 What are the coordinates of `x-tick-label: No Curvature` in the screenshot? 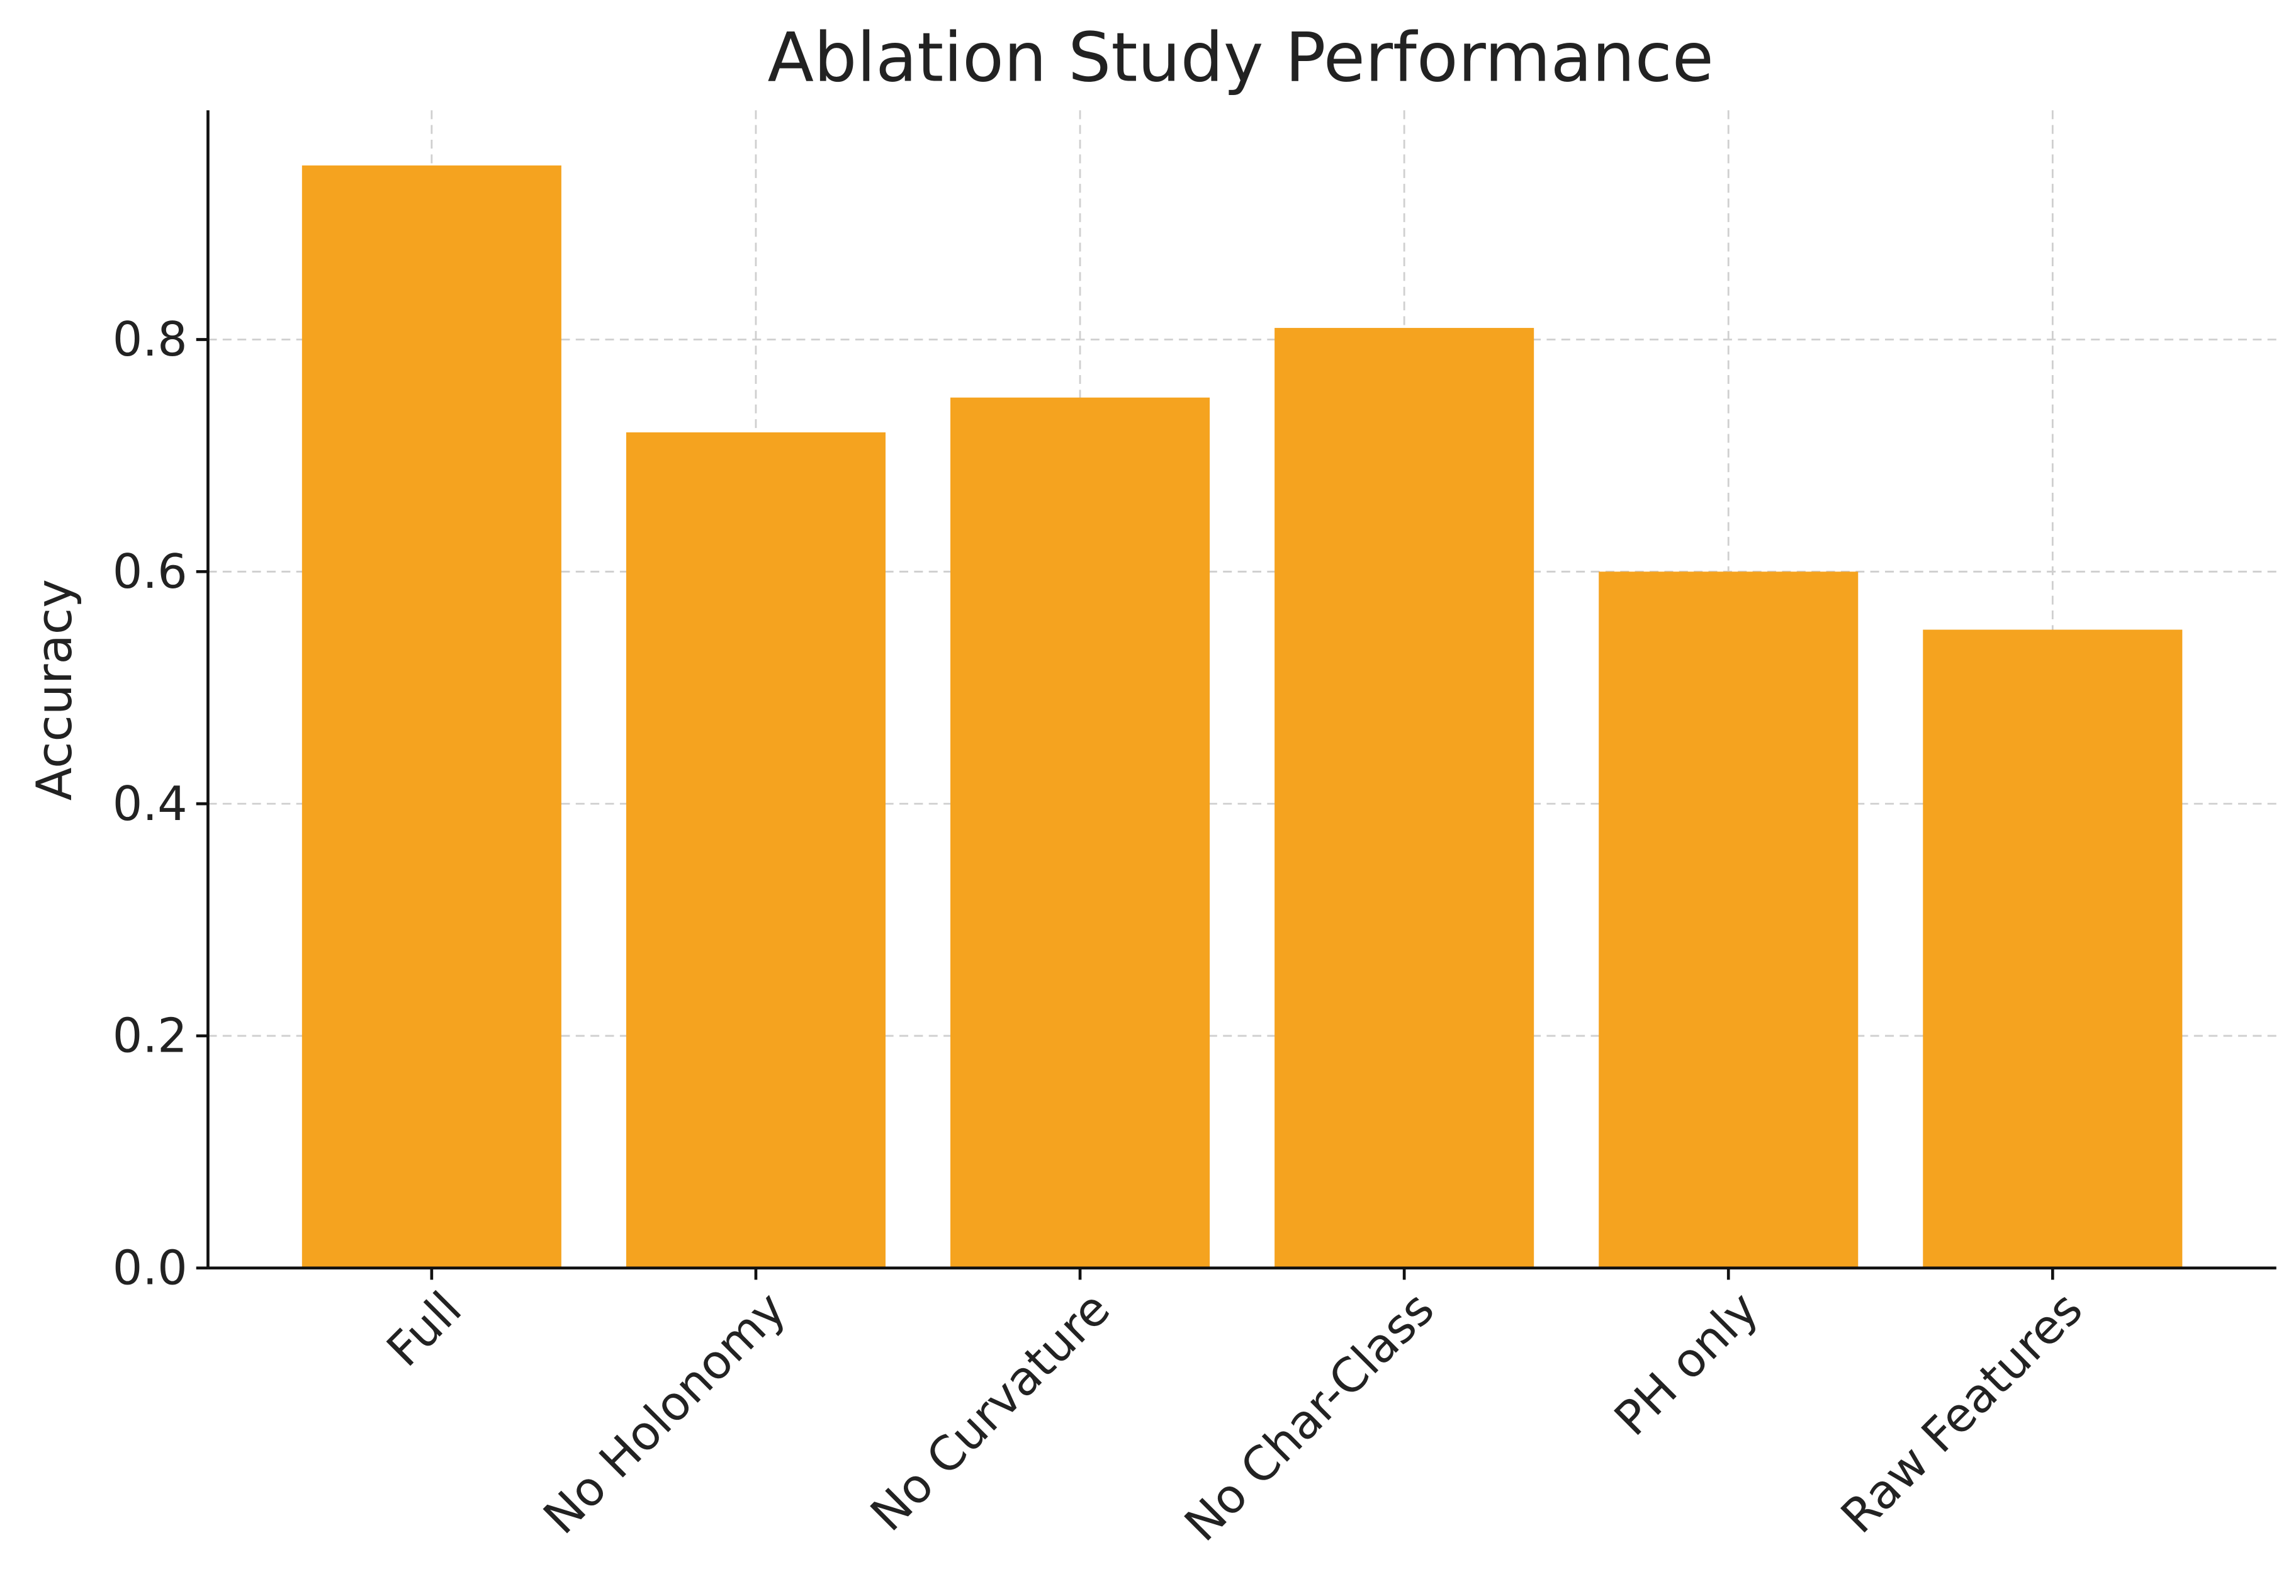 It's located at (990, 1411).